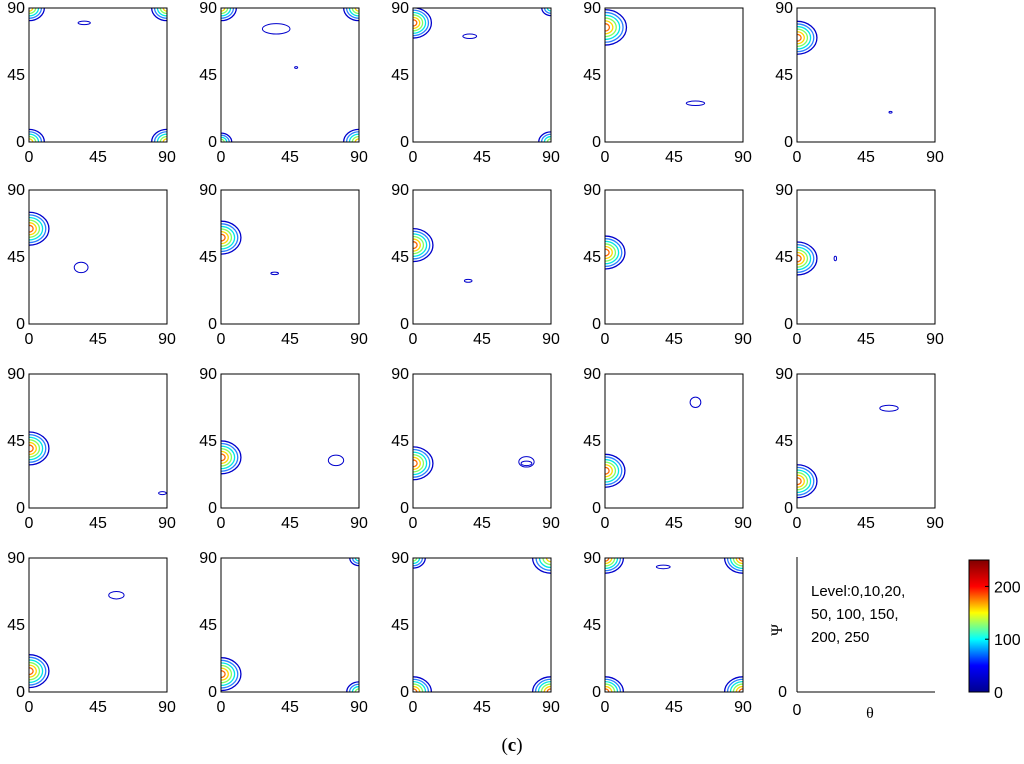 The height and width of the screenshot is (764, 1024). What do you see at coordinates (91, 449) in the screenshot?
I see `contour-panel-11: 0 45 90 0 45 90` at bounding box center [91, 449].